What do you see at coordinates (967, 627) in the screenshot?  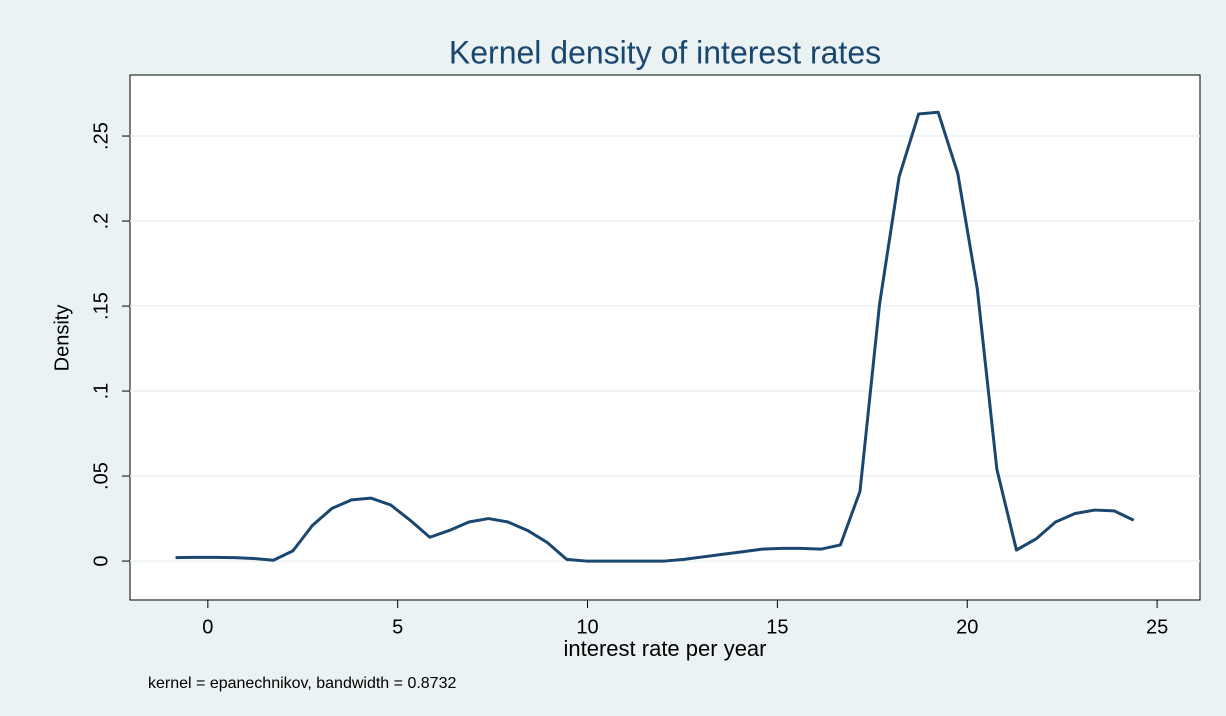 I see `x-tick-label: 20` at bounding box center [967, 627].